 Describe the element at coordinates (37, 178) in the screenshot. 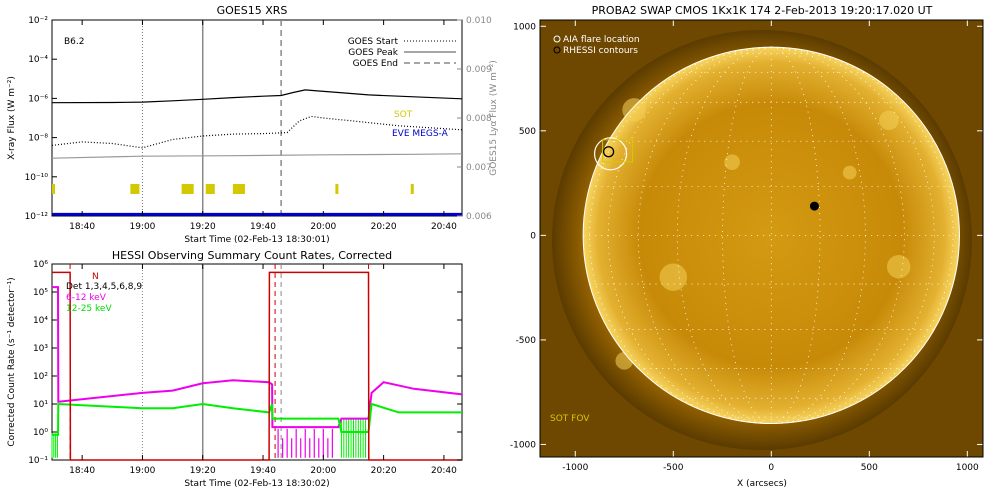

I see `goes-y-tick-label: 10⁻¹⁰` at that location.